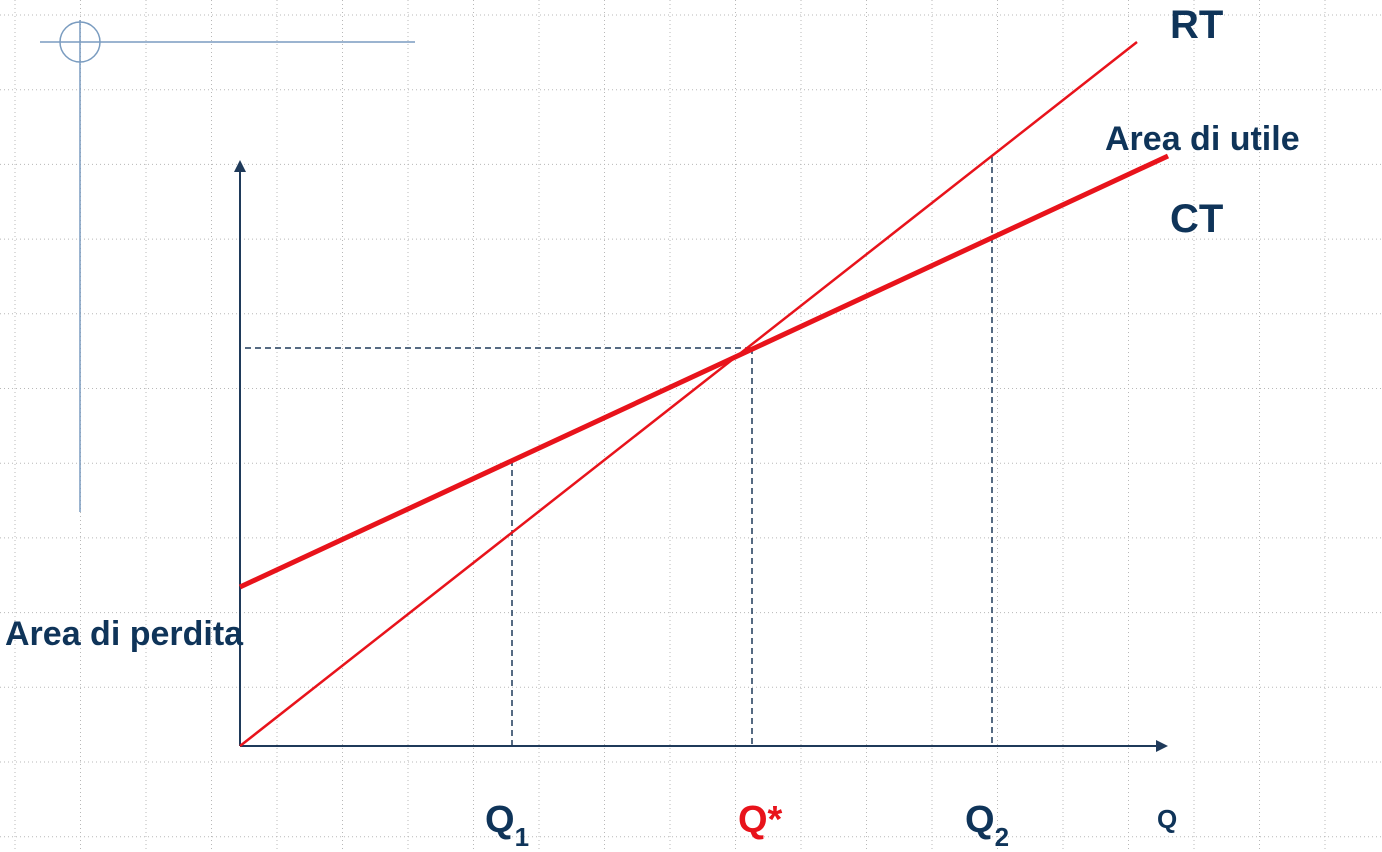  Describe the element at coordinates (500, 820) in the screenshot. I see `q1-main: Q` at that location.